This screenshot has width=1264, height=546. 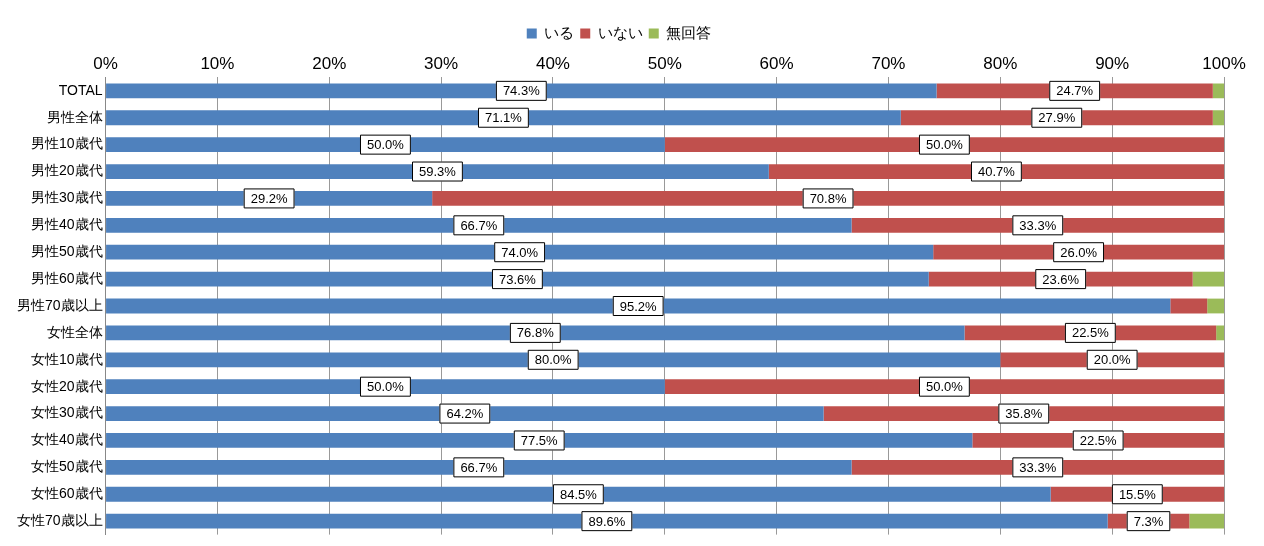 What do you see at coordinates (1148, 521) in the screenshot?
I see `data-label: 7.3%` at bounding box center [1148, 521].